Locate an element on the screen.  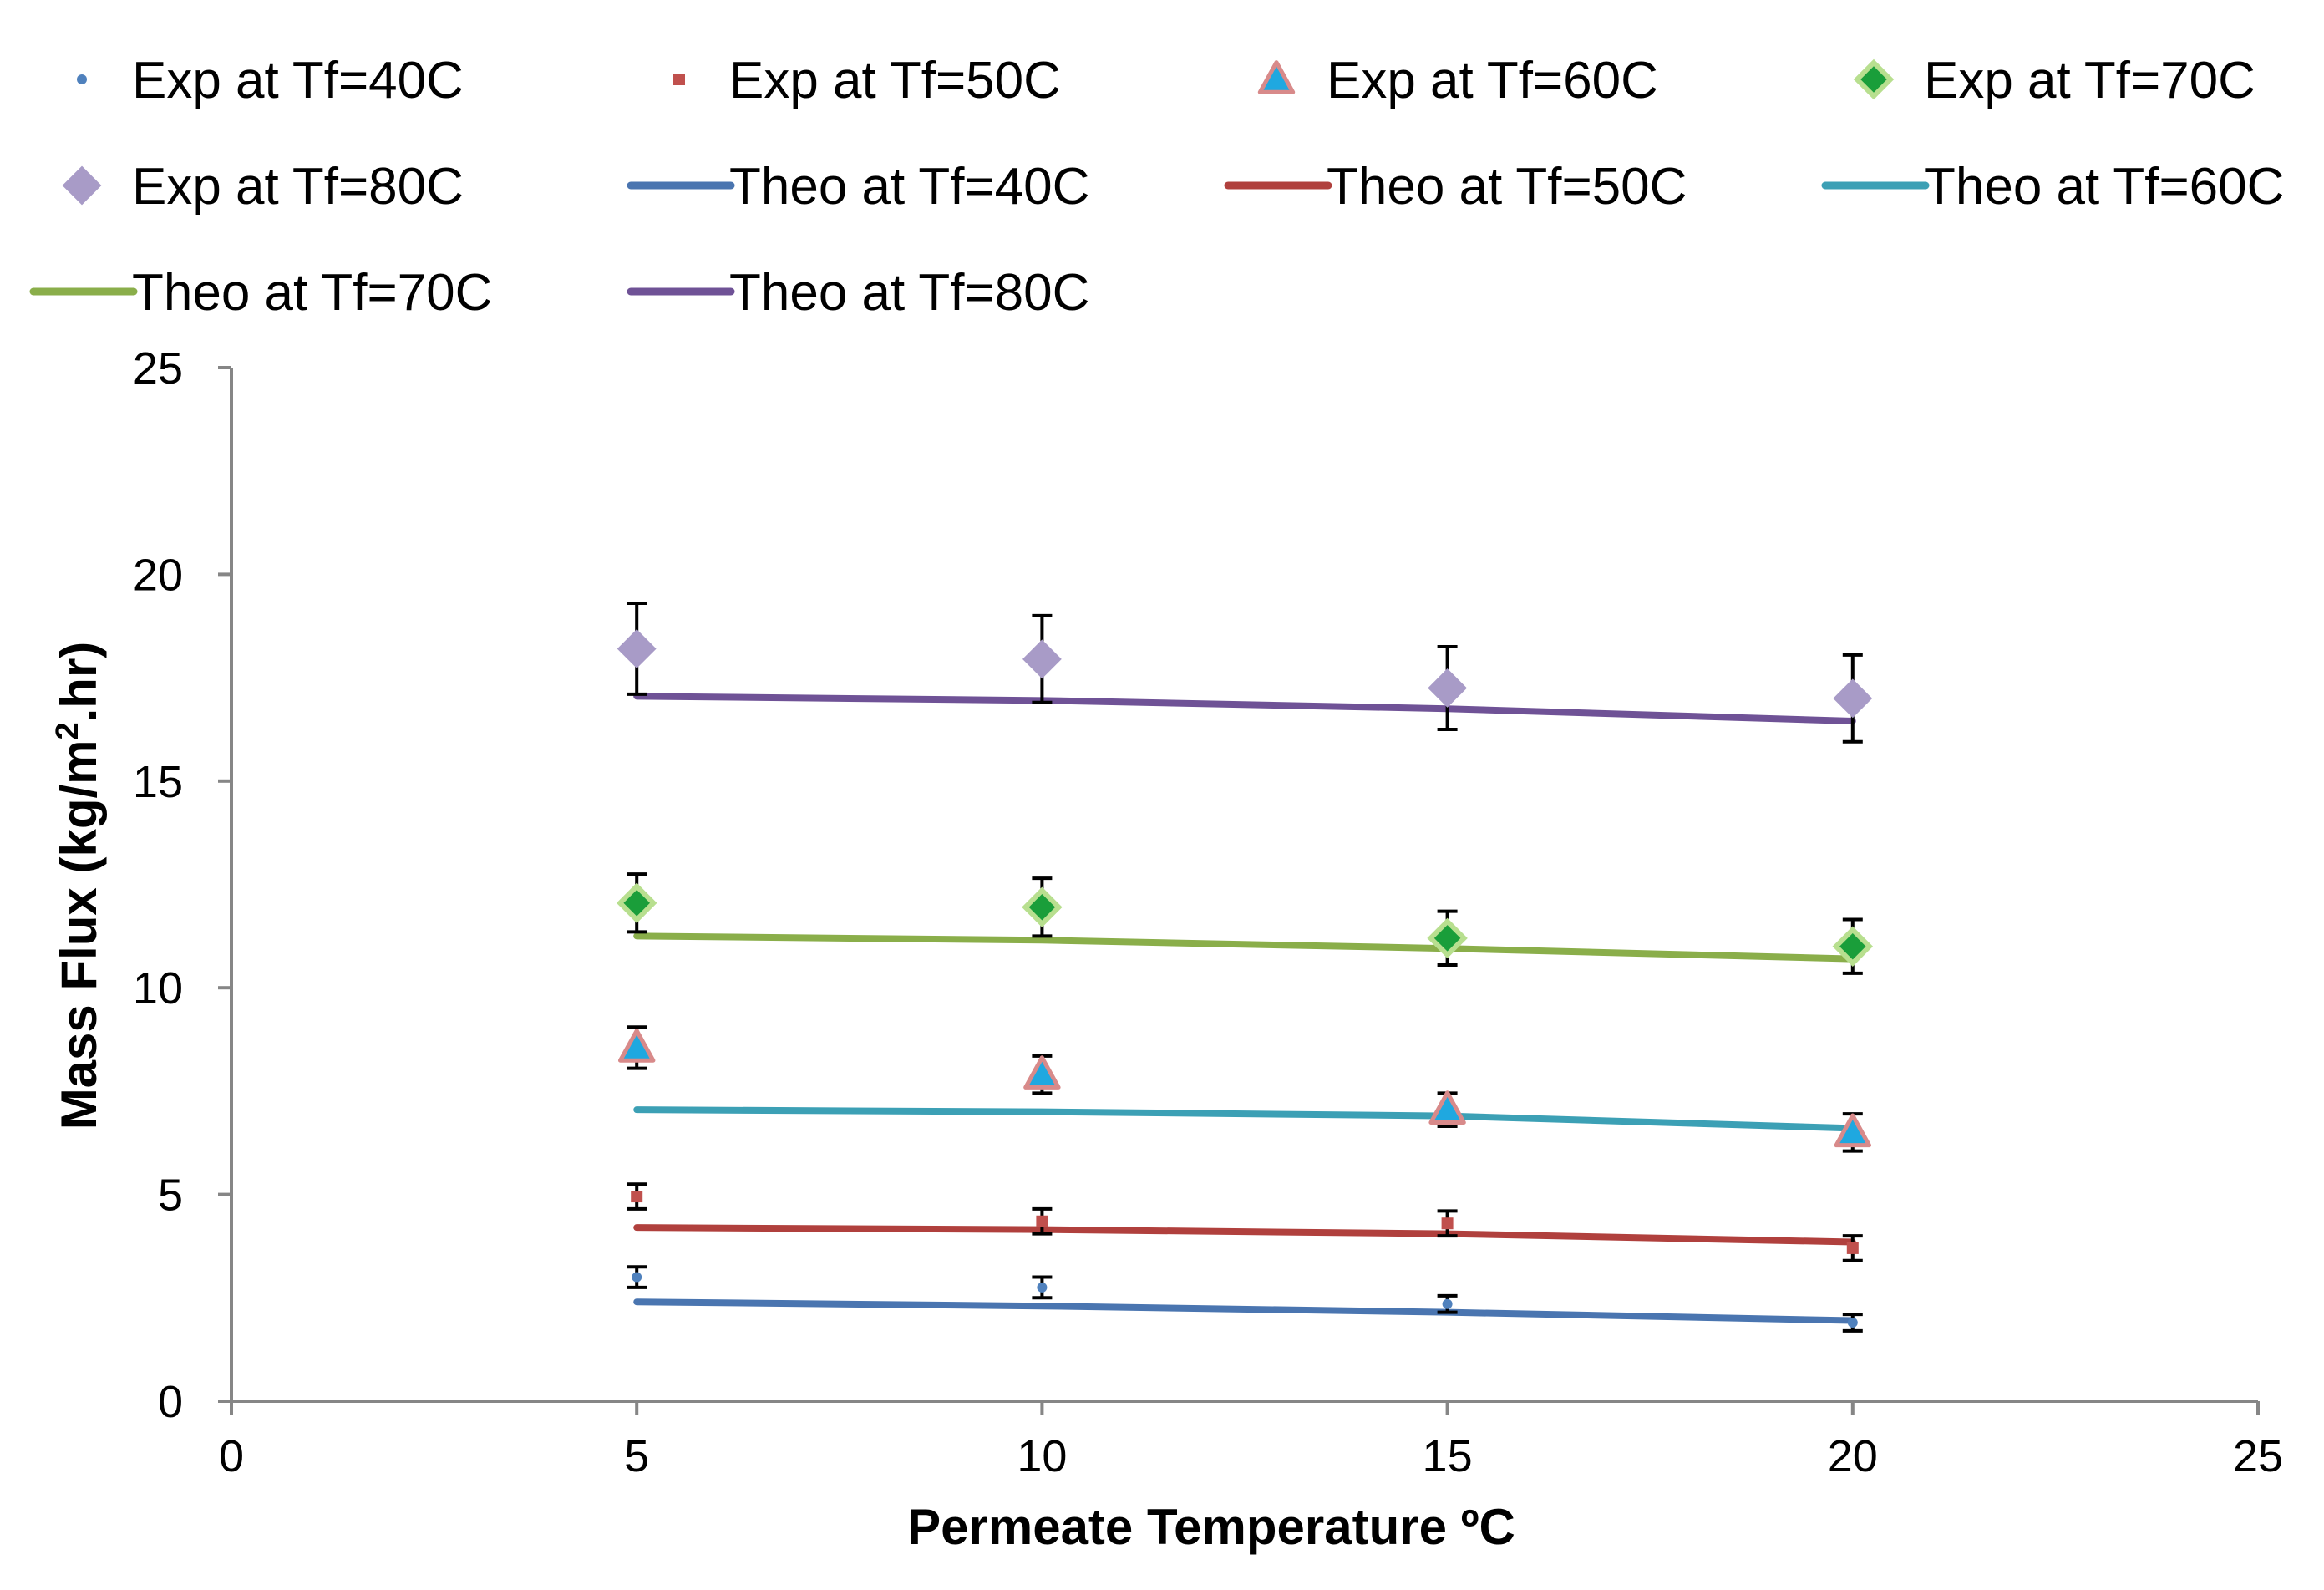
line-theo-at-tf-60c is located at coordinates (1244, 1119).